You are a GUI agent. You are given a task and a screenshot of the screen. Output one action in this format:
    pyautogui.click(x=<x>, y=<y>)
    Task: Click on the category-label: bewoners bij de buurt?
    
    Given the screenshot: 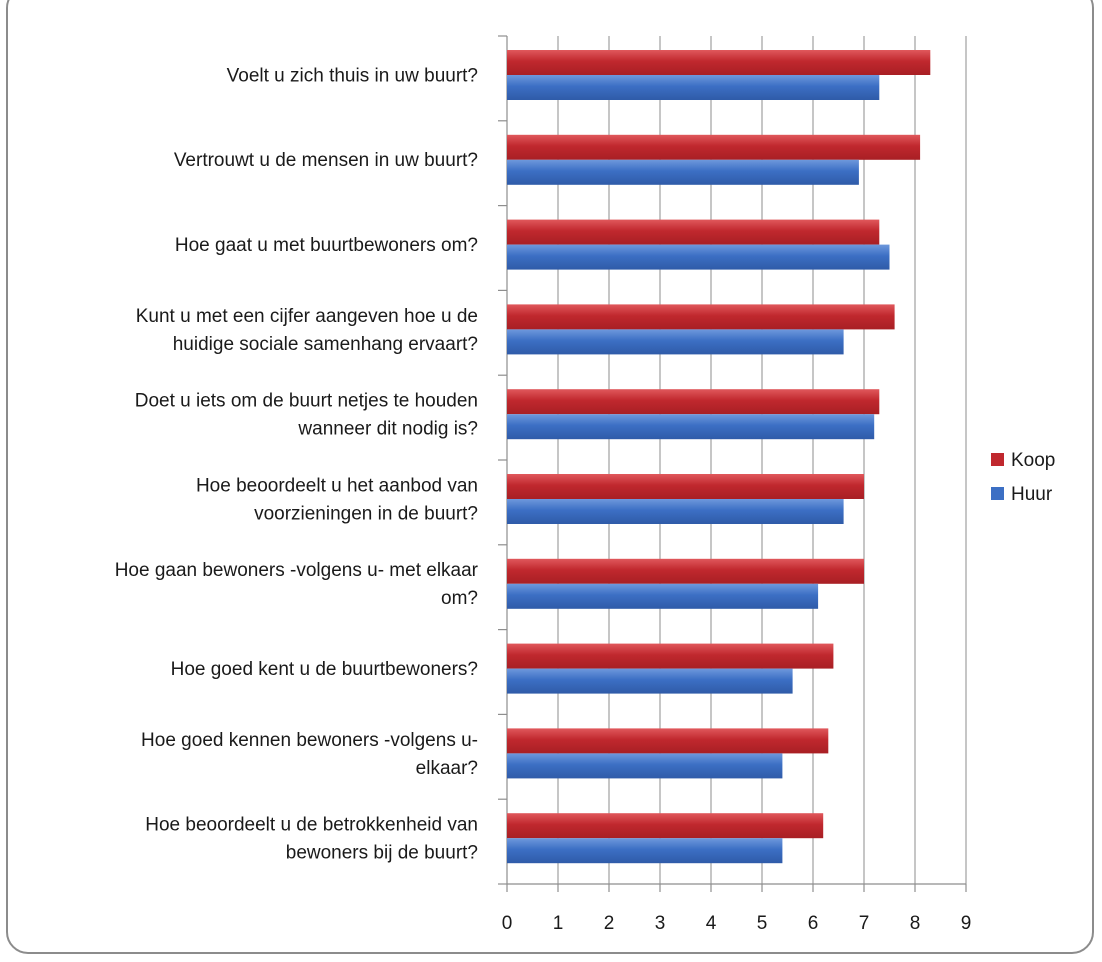 What is the action you would take?
    pyautogui.click(x=382, y=853)
    